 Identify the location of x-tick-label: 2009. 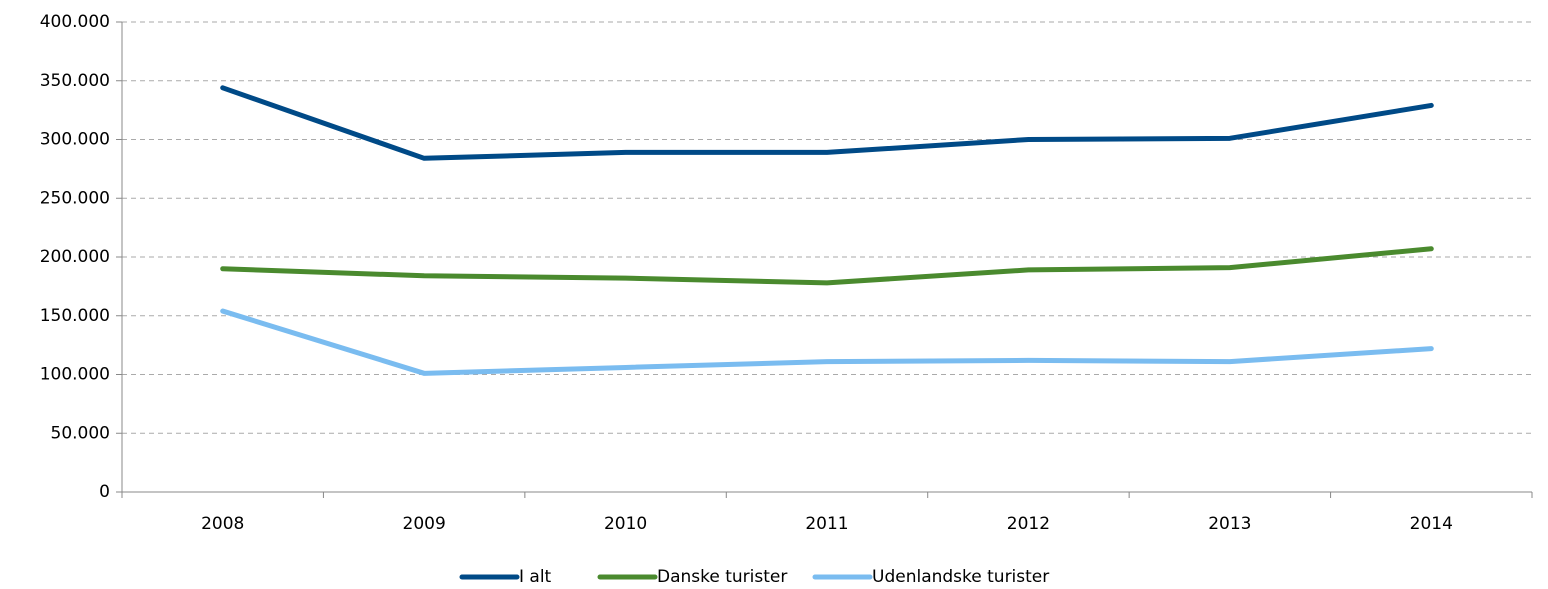
(424, 524).